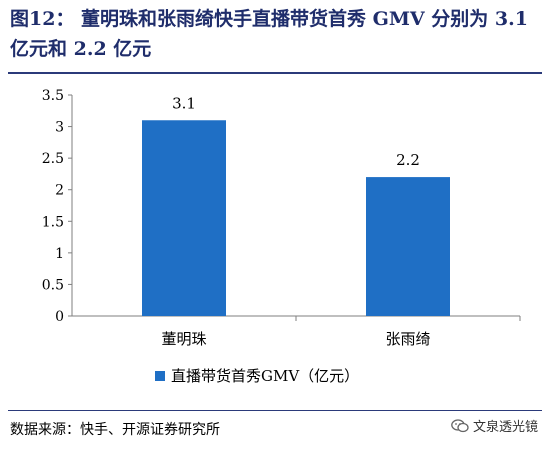 Image resolution: width=550 pixels, height=449 pixels. Describe the element at coordinates (53, 285) in the screenshot. I see `y-tick-label: 0.5` at that location.